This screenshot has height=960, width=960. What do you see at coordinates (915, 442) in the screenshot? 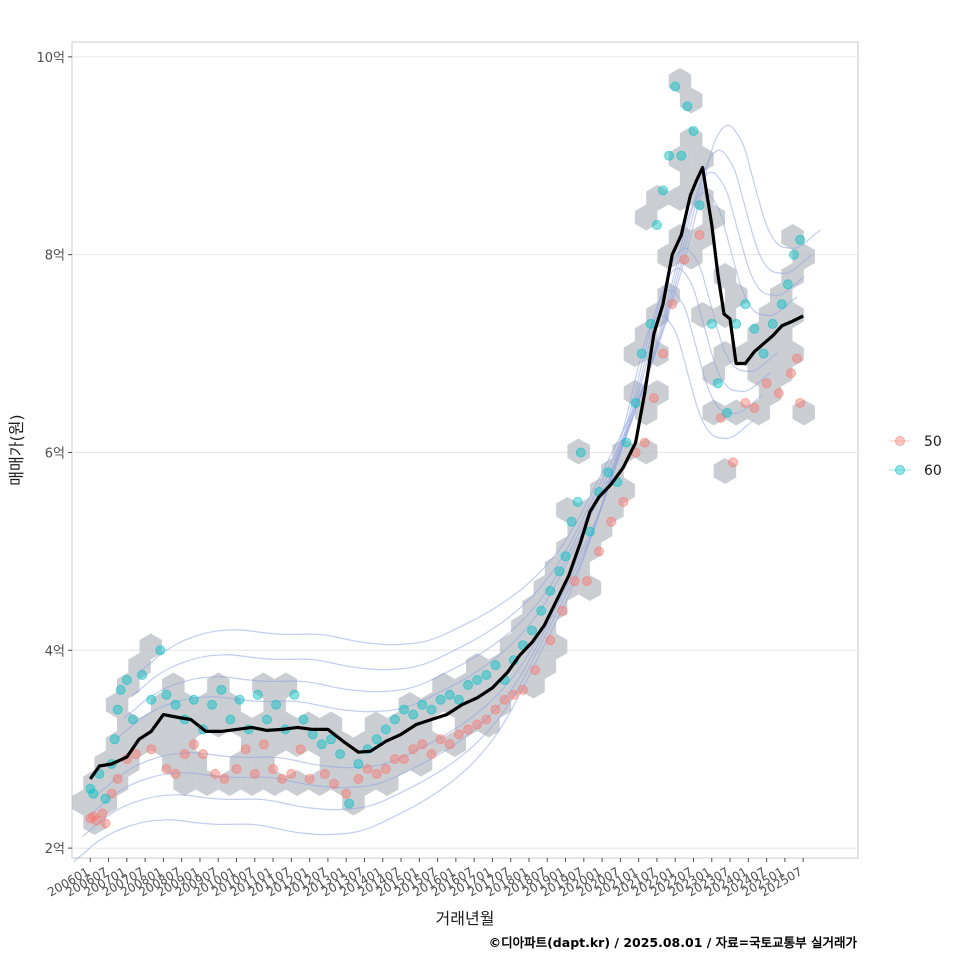
I see `legend-item-50: 50` at bounding box center [915, 442].